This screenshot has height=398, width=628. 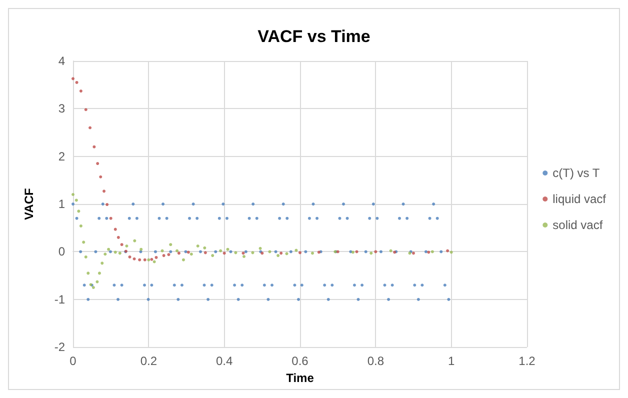 What do you see at coordinates (62, 61) in the screenshot?
I see `y-tick-label: 4` at bounding box center [62, 61].